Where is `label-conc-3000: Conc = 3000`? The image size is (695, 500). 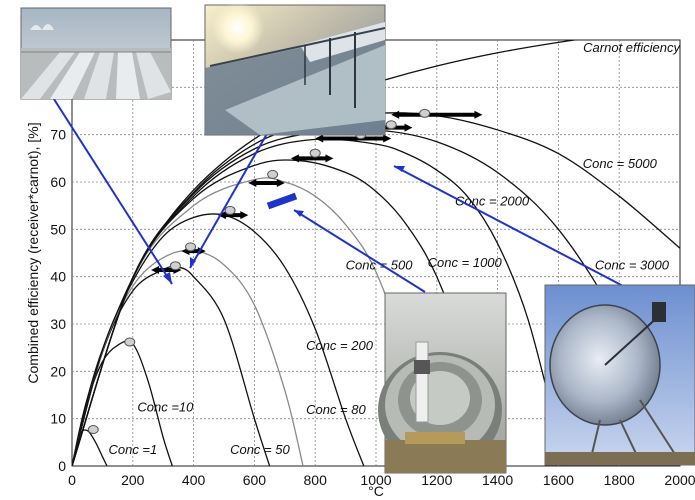 label-conc-3000: Conc = 3000 is located at coordinates (632, 265).